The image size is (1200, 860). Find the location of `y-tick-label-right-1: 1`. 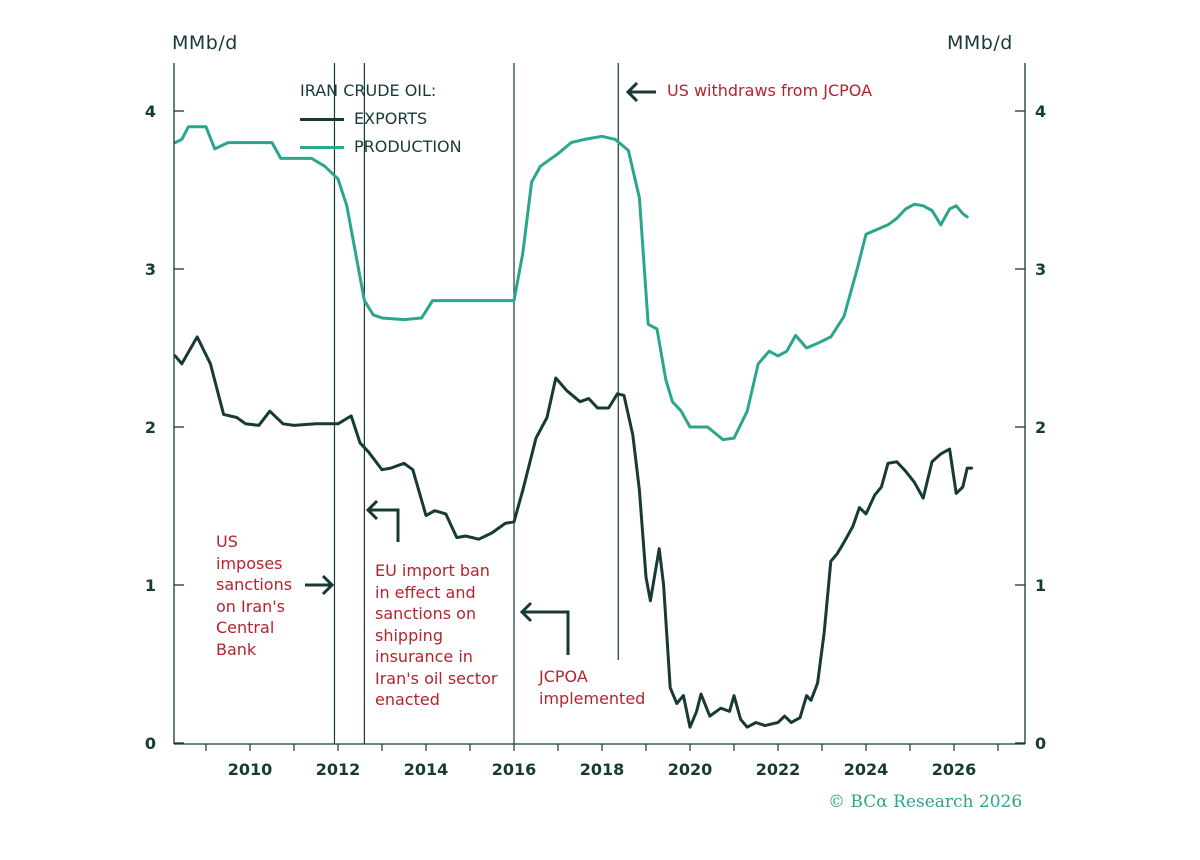

y-tick-label-right-1: 1 is located at coordinates (1040, 585).